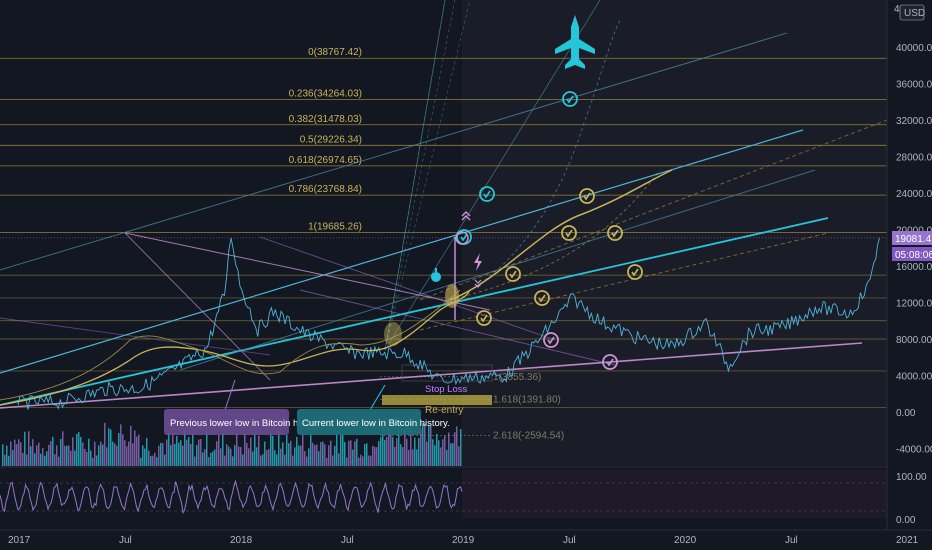 The width and height of the screenshot is (932, 550). Describe the element at coordinates (911, 499) in the screenshot. I see `oscillator-axis: 100.00 0.00` at that location.